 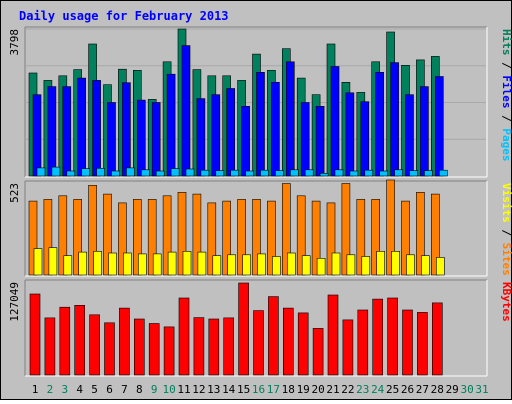 I want to click on x-tick-label-day-15: 15, so click(x=243, y=389).